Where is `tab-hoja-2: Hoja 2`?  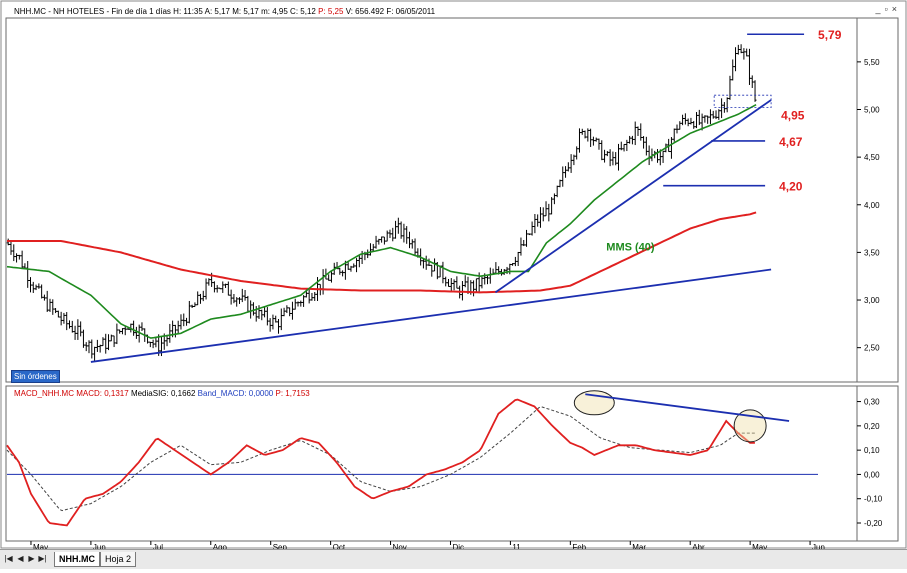
tab-hoja-2: Hoja 2 is located at coordinates (118, 559).